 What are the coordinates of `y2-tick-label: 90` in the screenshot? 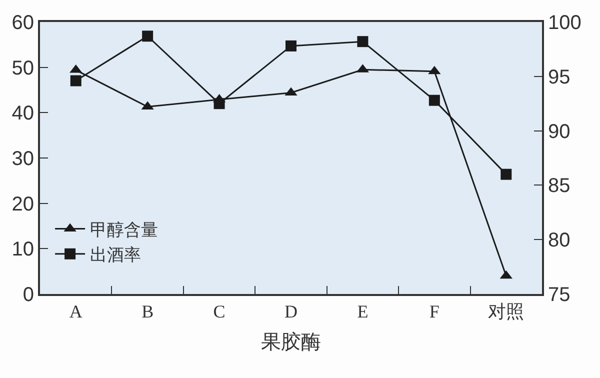 It's located at (559, 131).